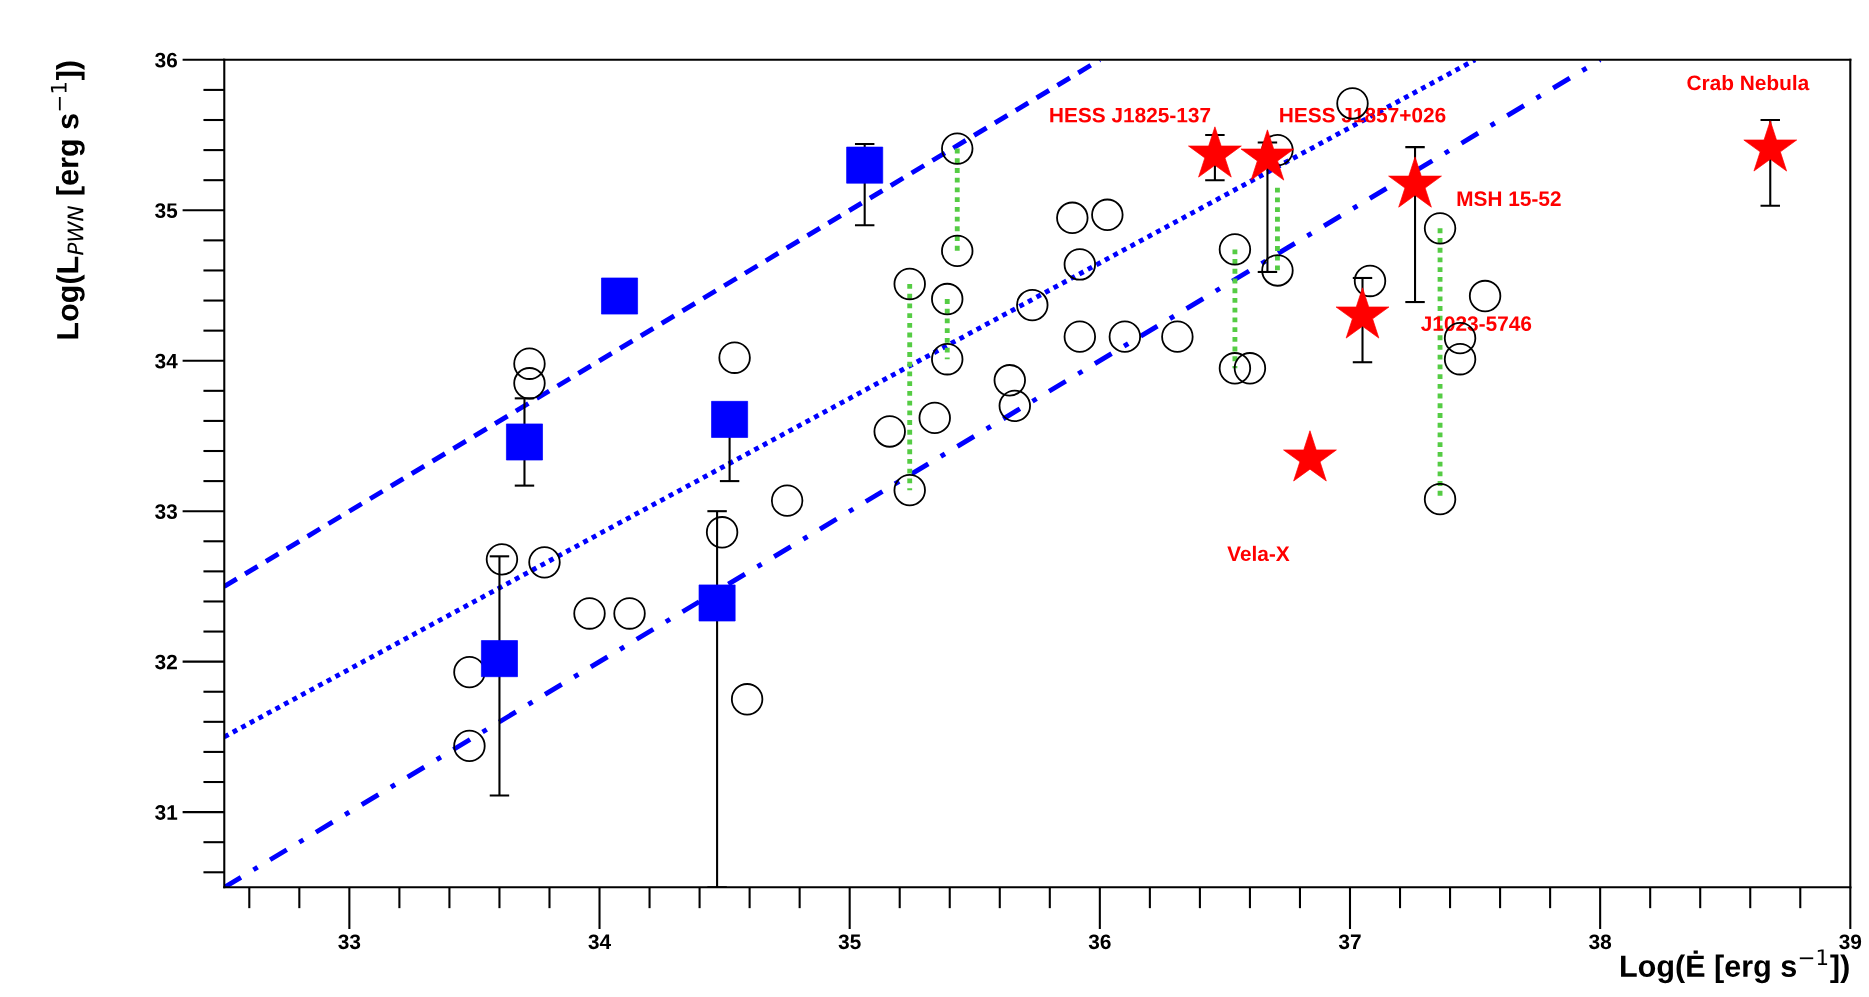 The height and width of the screenshot is (997, 1869). What do you see at coordinates (166, 361) in the screenshot?
I see `y-tick-label: 34` at bounding box center [166, 361].